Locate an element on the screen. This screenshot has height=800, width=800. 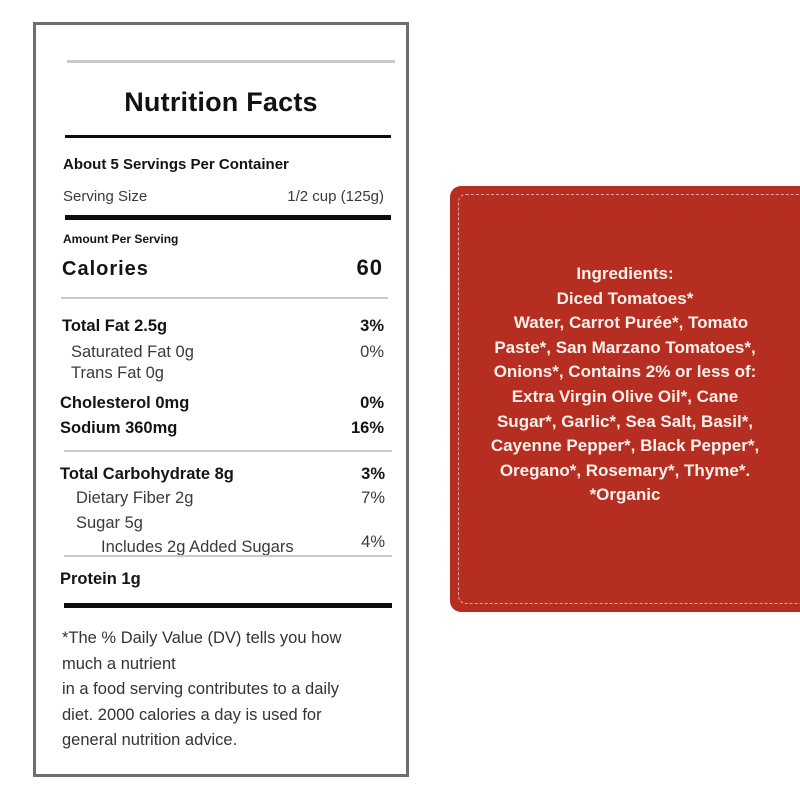
servings-per-container: About 5 Servings Per Container is located at coordinates (176, 164).